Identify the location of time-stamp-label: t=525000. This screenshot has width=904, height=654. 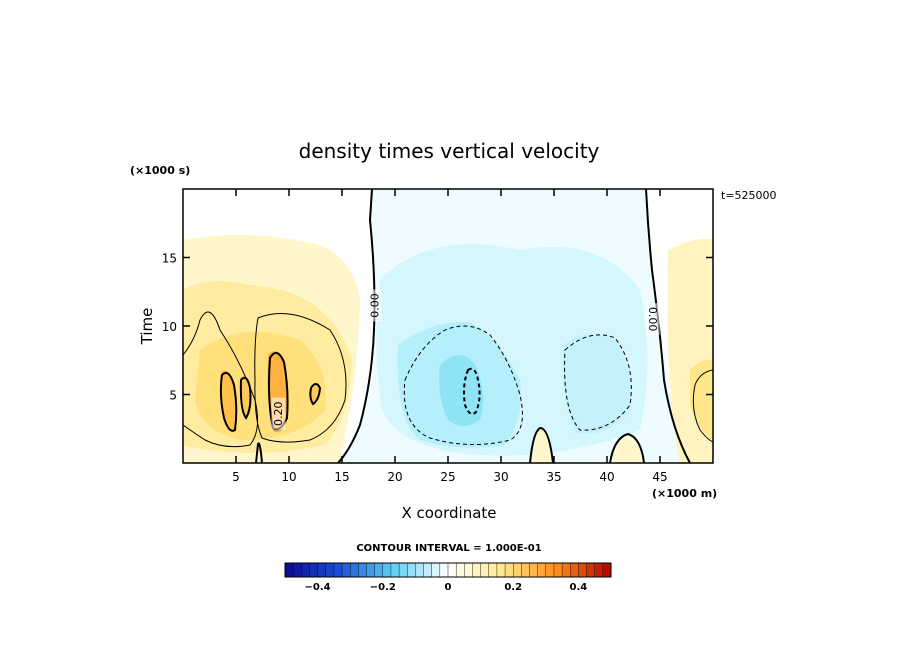
(749, 195).